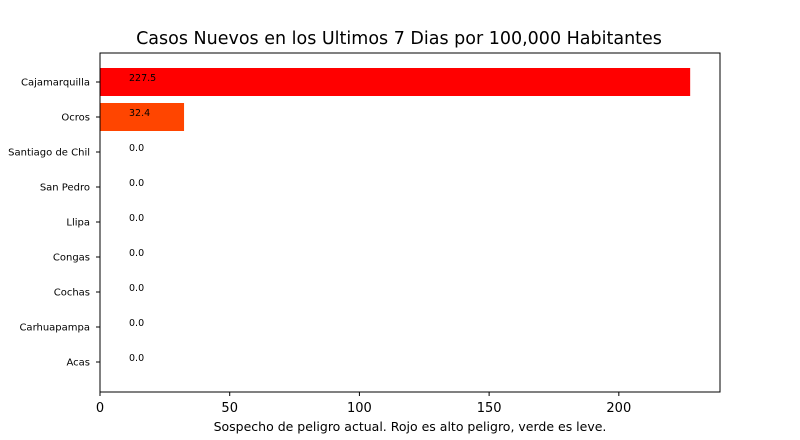 This screenshot has height=440, width=800. I want to click on x-axis: 0 50 100 150 200, so click(363, 404).